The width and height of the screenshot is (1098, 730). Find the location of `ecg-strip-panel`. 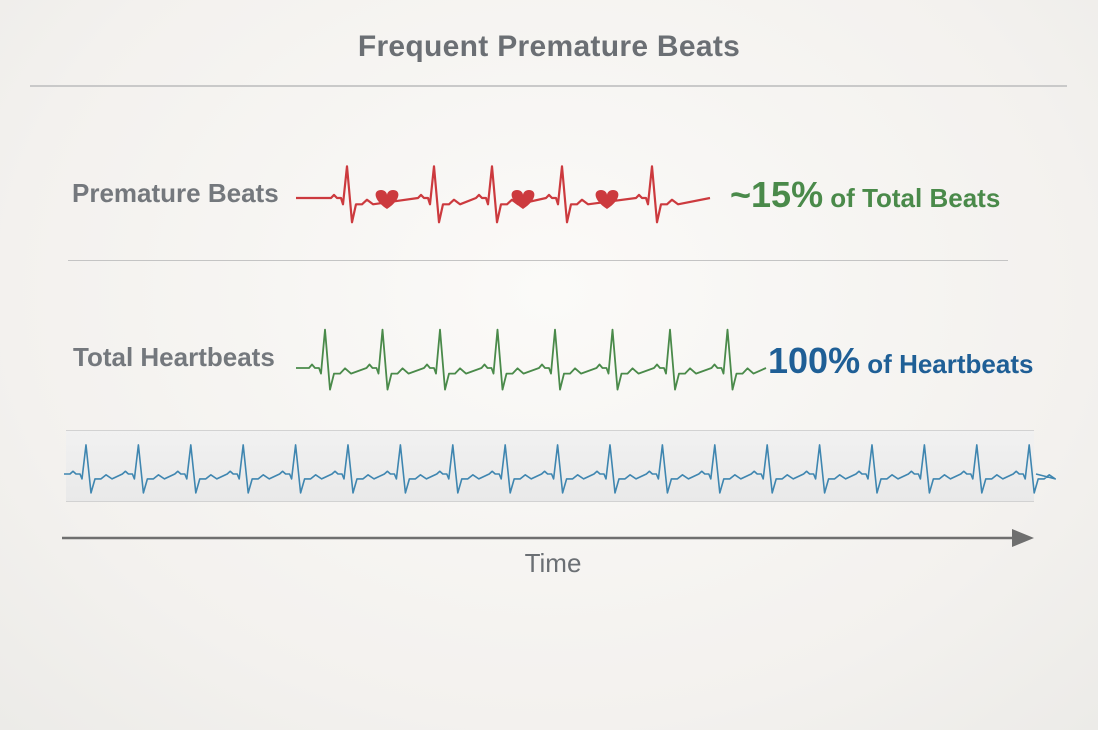

ecg-strip-panel is located at coordinates (550, 466).